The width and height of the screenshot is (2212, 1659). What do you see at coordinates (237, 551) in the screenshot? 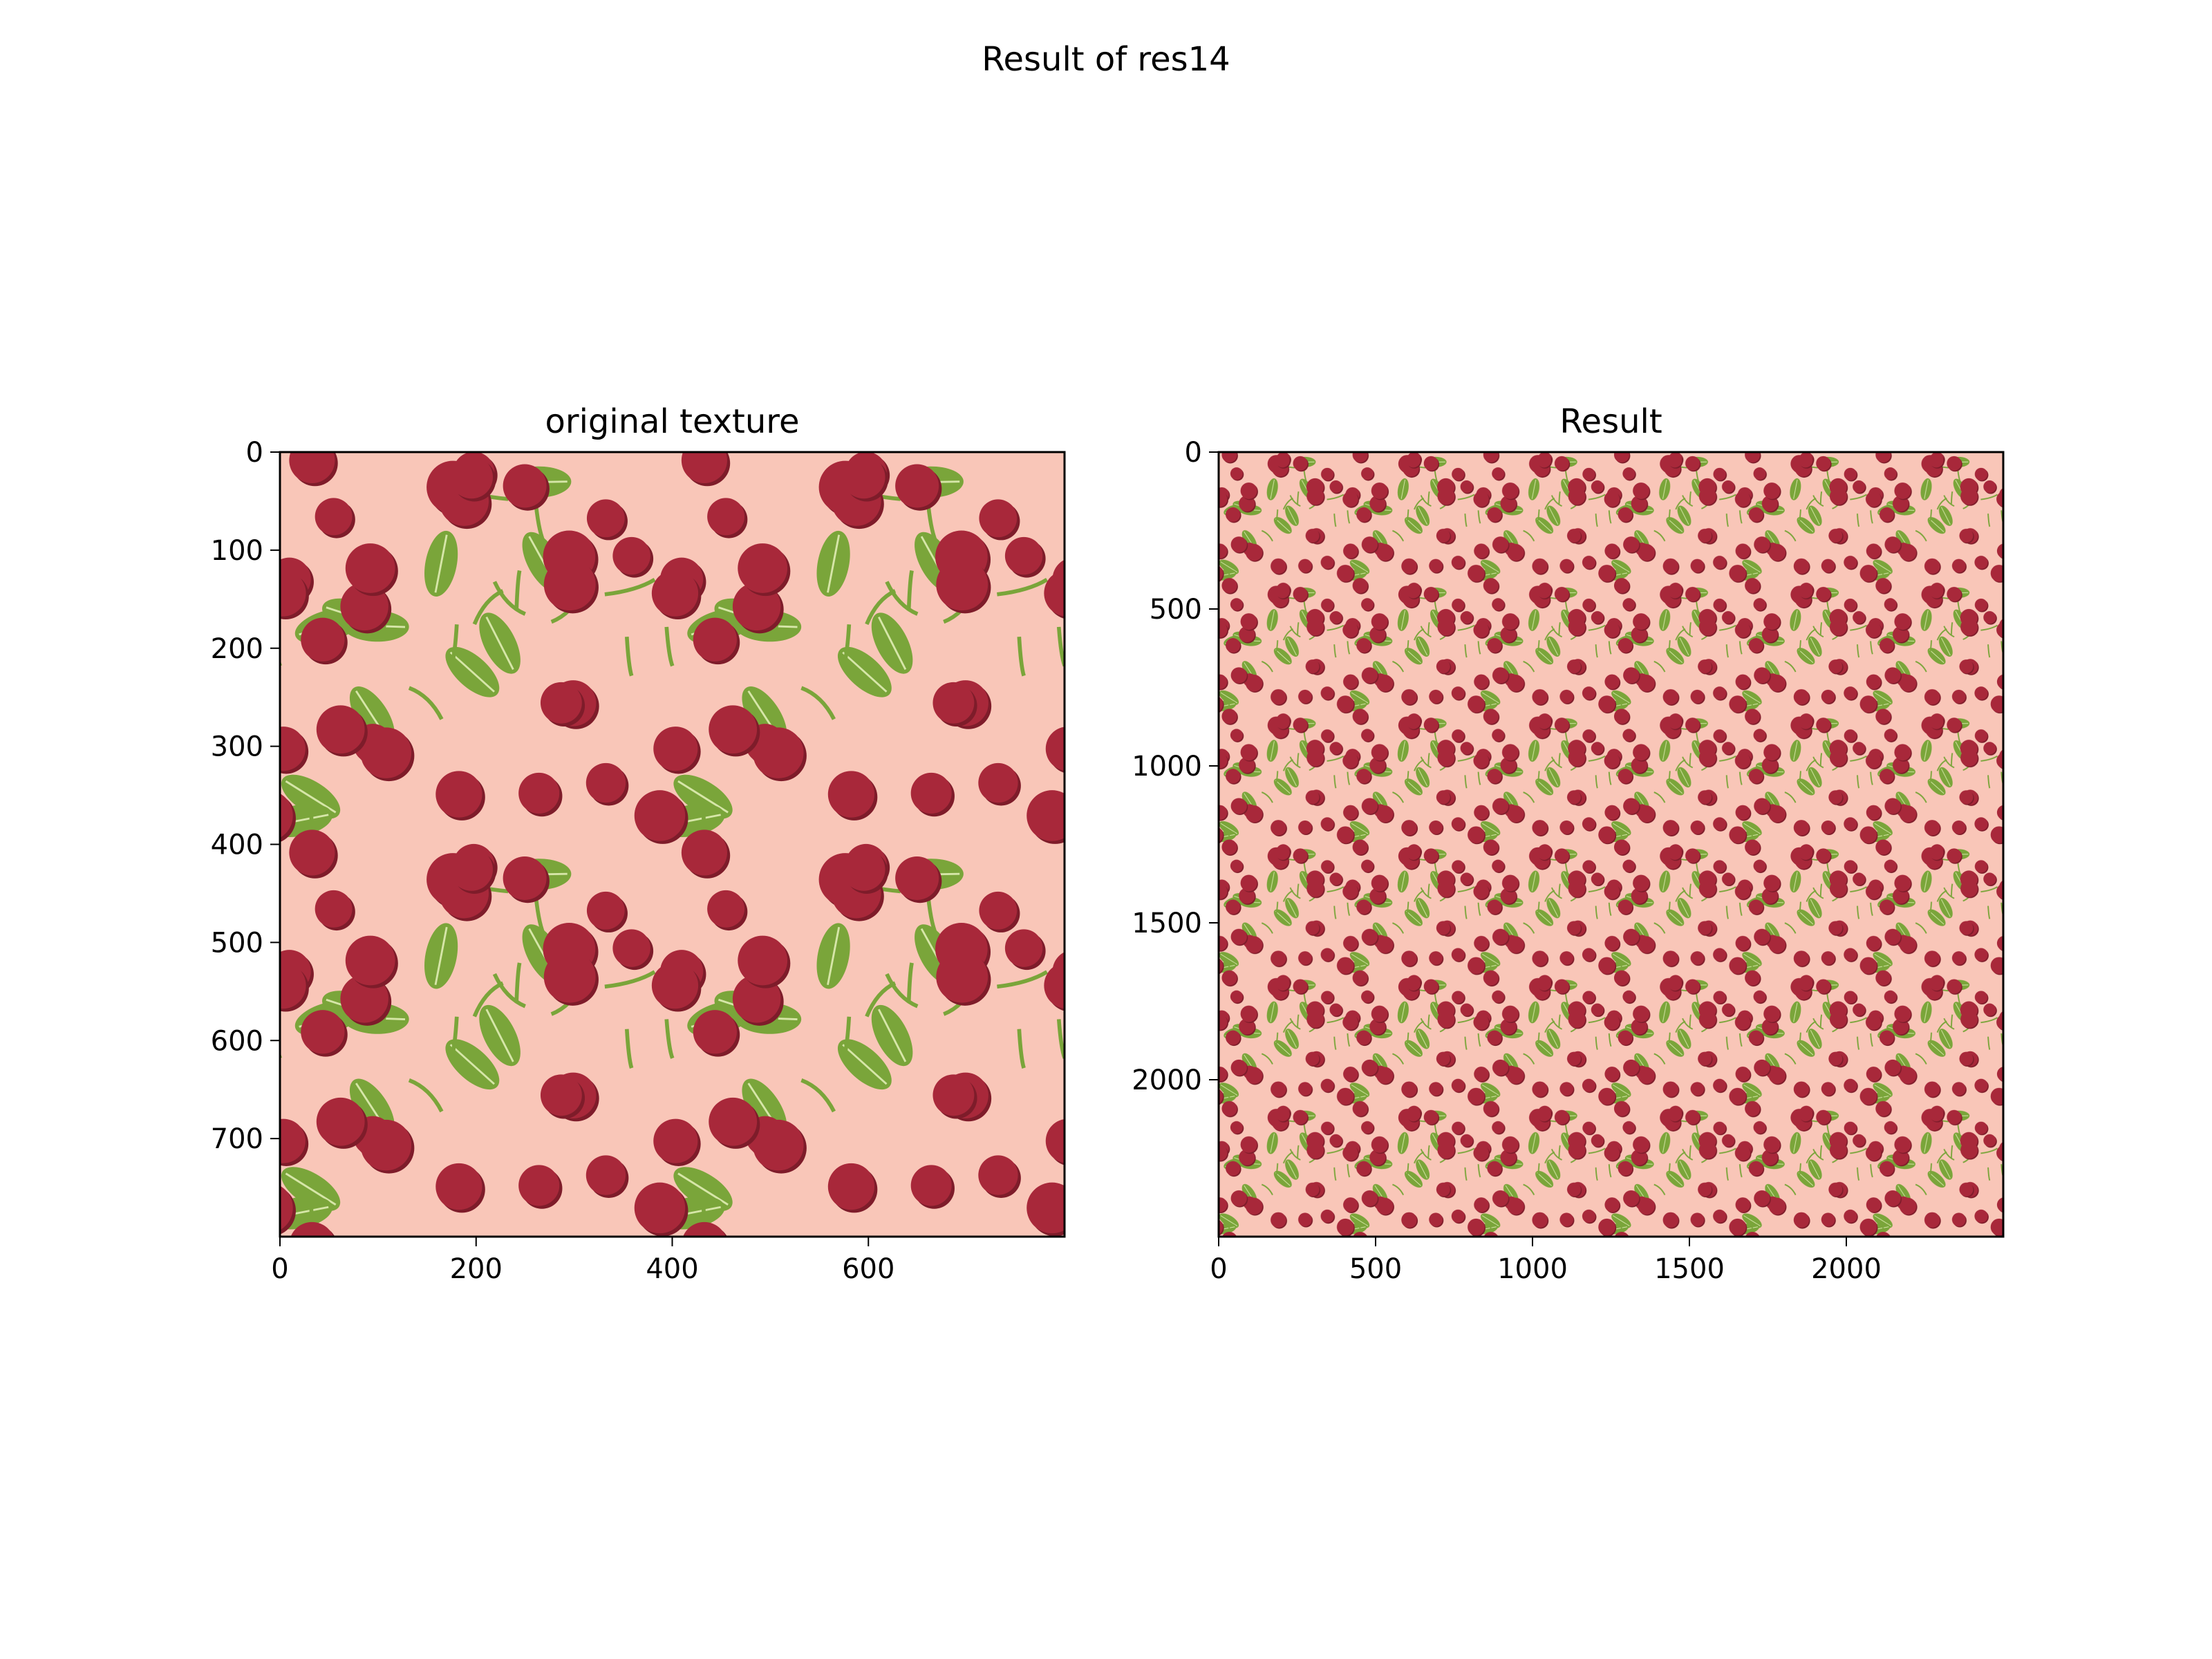
I see `y-tick-label: 100` at bounding box center [237, 551].